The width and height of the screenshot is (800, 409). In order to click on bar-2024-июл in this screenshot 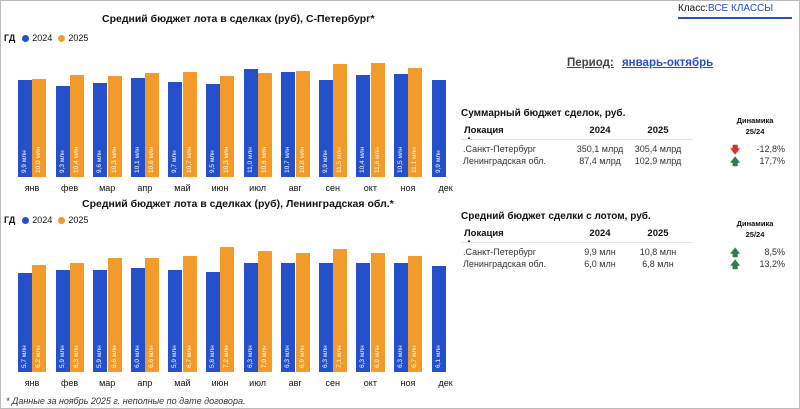, I will do `click(250, 123)`.